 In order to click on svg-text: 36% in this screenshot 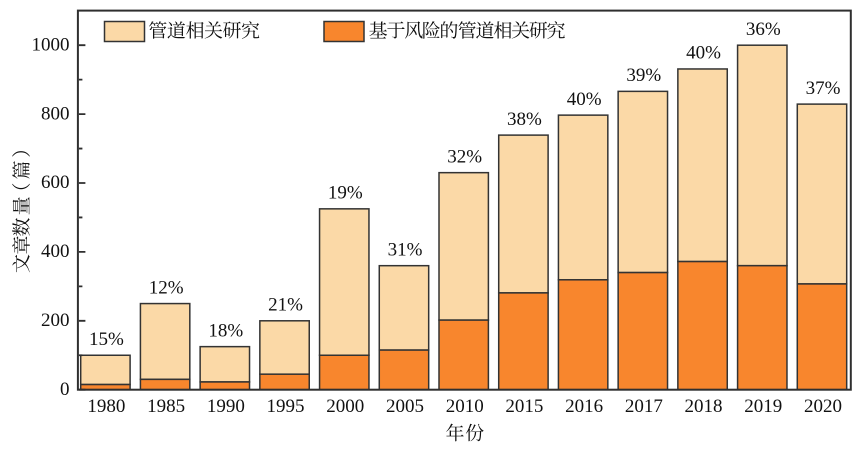, I will do `click(763, 29)`.